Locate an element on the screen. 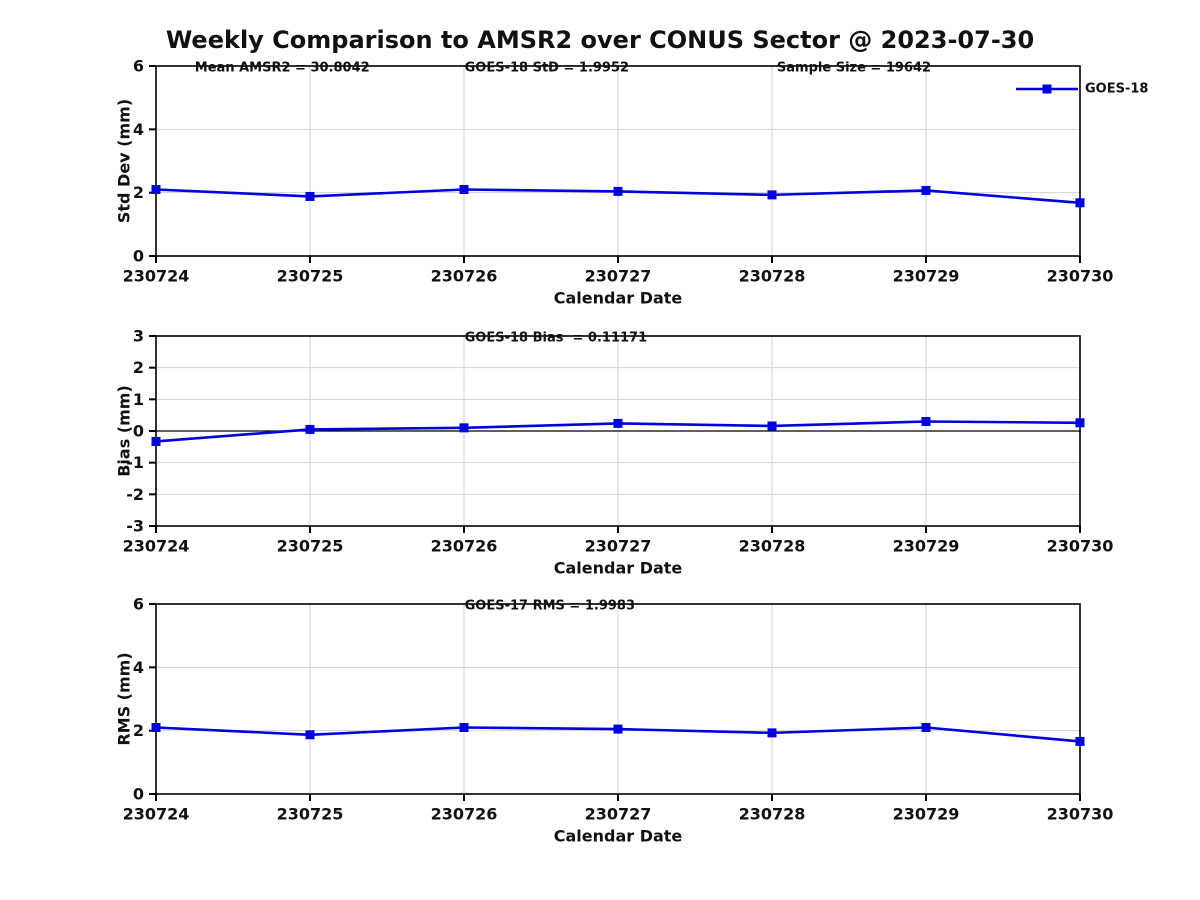 This screenshot has height=900, width=1200. stat-annotation: GOES-18 StD = 1.9952 is located at coordinates (547, 68).